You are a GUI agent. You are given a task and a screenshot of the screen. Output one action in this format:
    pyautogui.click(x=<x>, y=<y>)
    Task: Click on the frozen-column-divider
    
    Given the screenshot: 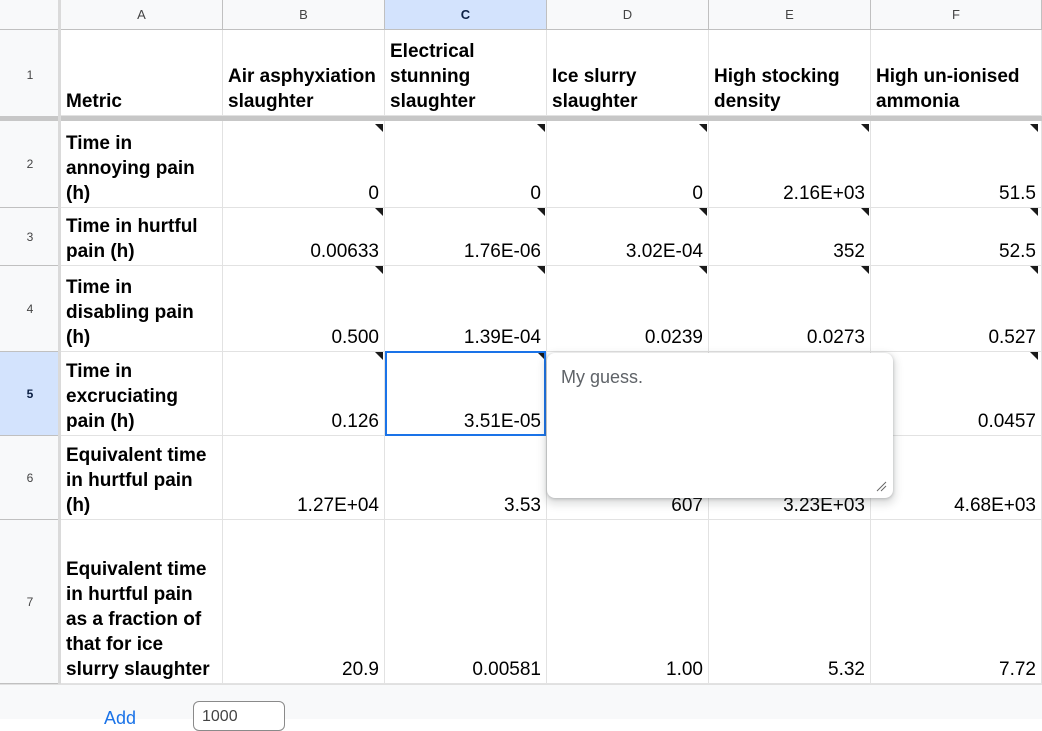 What is the action you would take?
    pyautogui.click(x=59, y=342)
    